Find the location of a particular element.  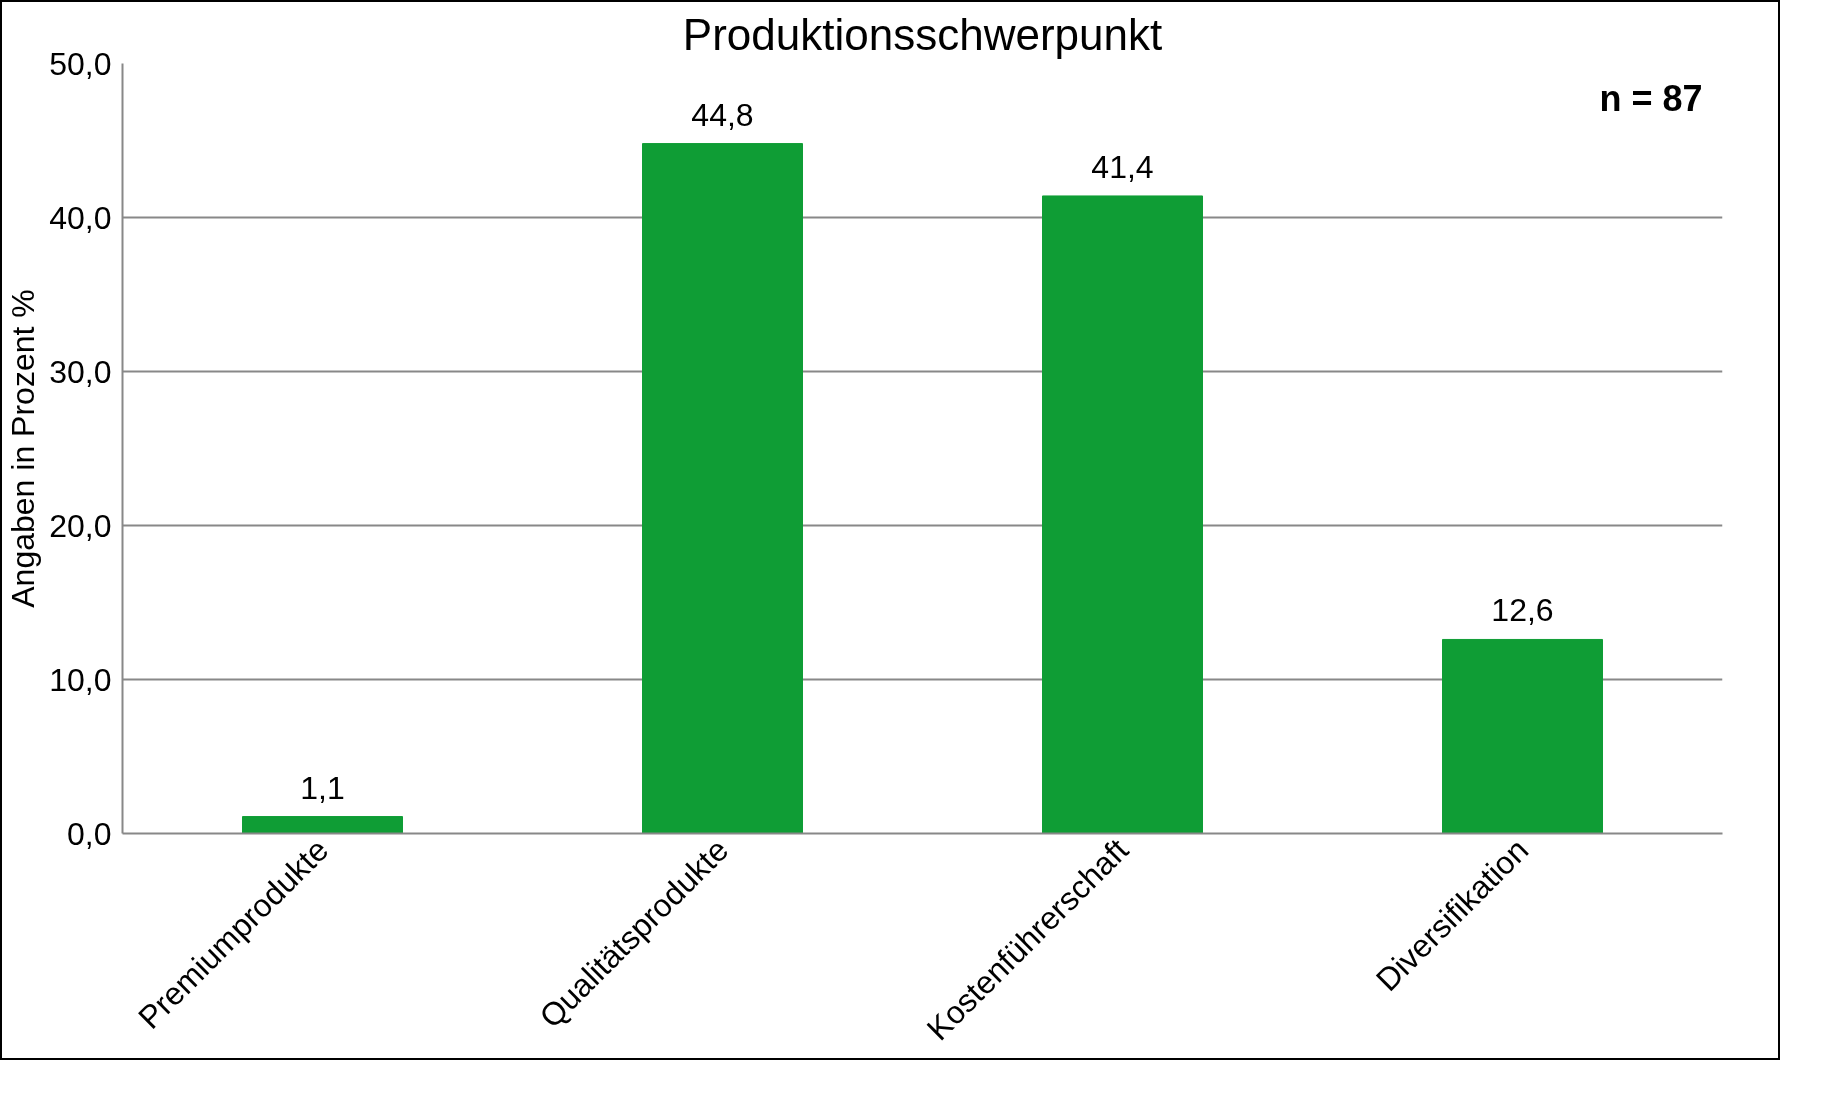

data-label: 1,1 is located at coordinates (322, 787).